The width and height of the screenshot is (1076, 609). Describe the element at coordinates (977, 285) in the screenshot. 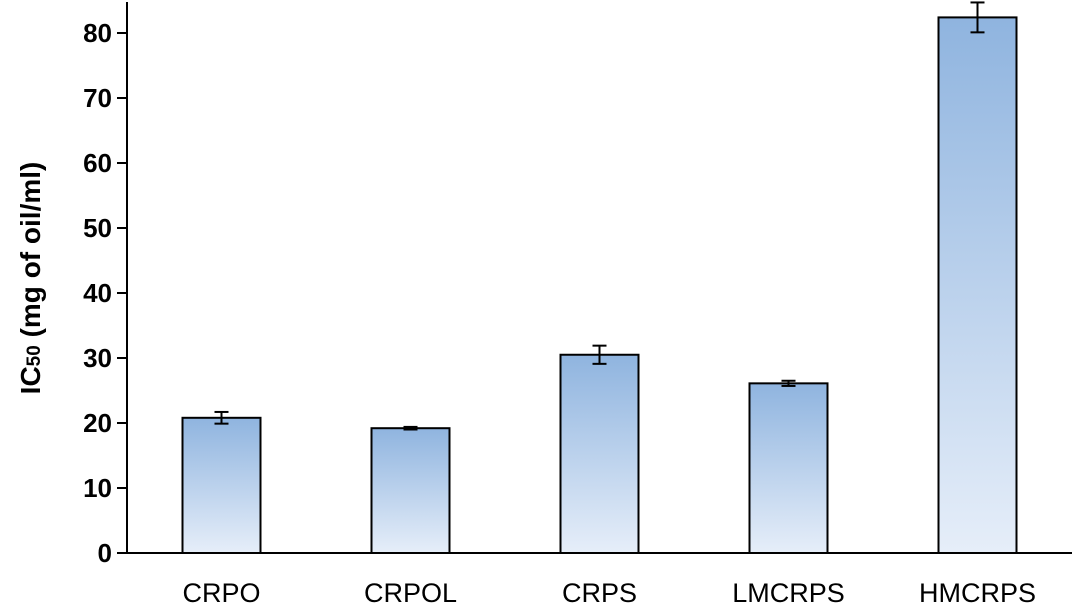

I see `bar-hmcrps` at that location.